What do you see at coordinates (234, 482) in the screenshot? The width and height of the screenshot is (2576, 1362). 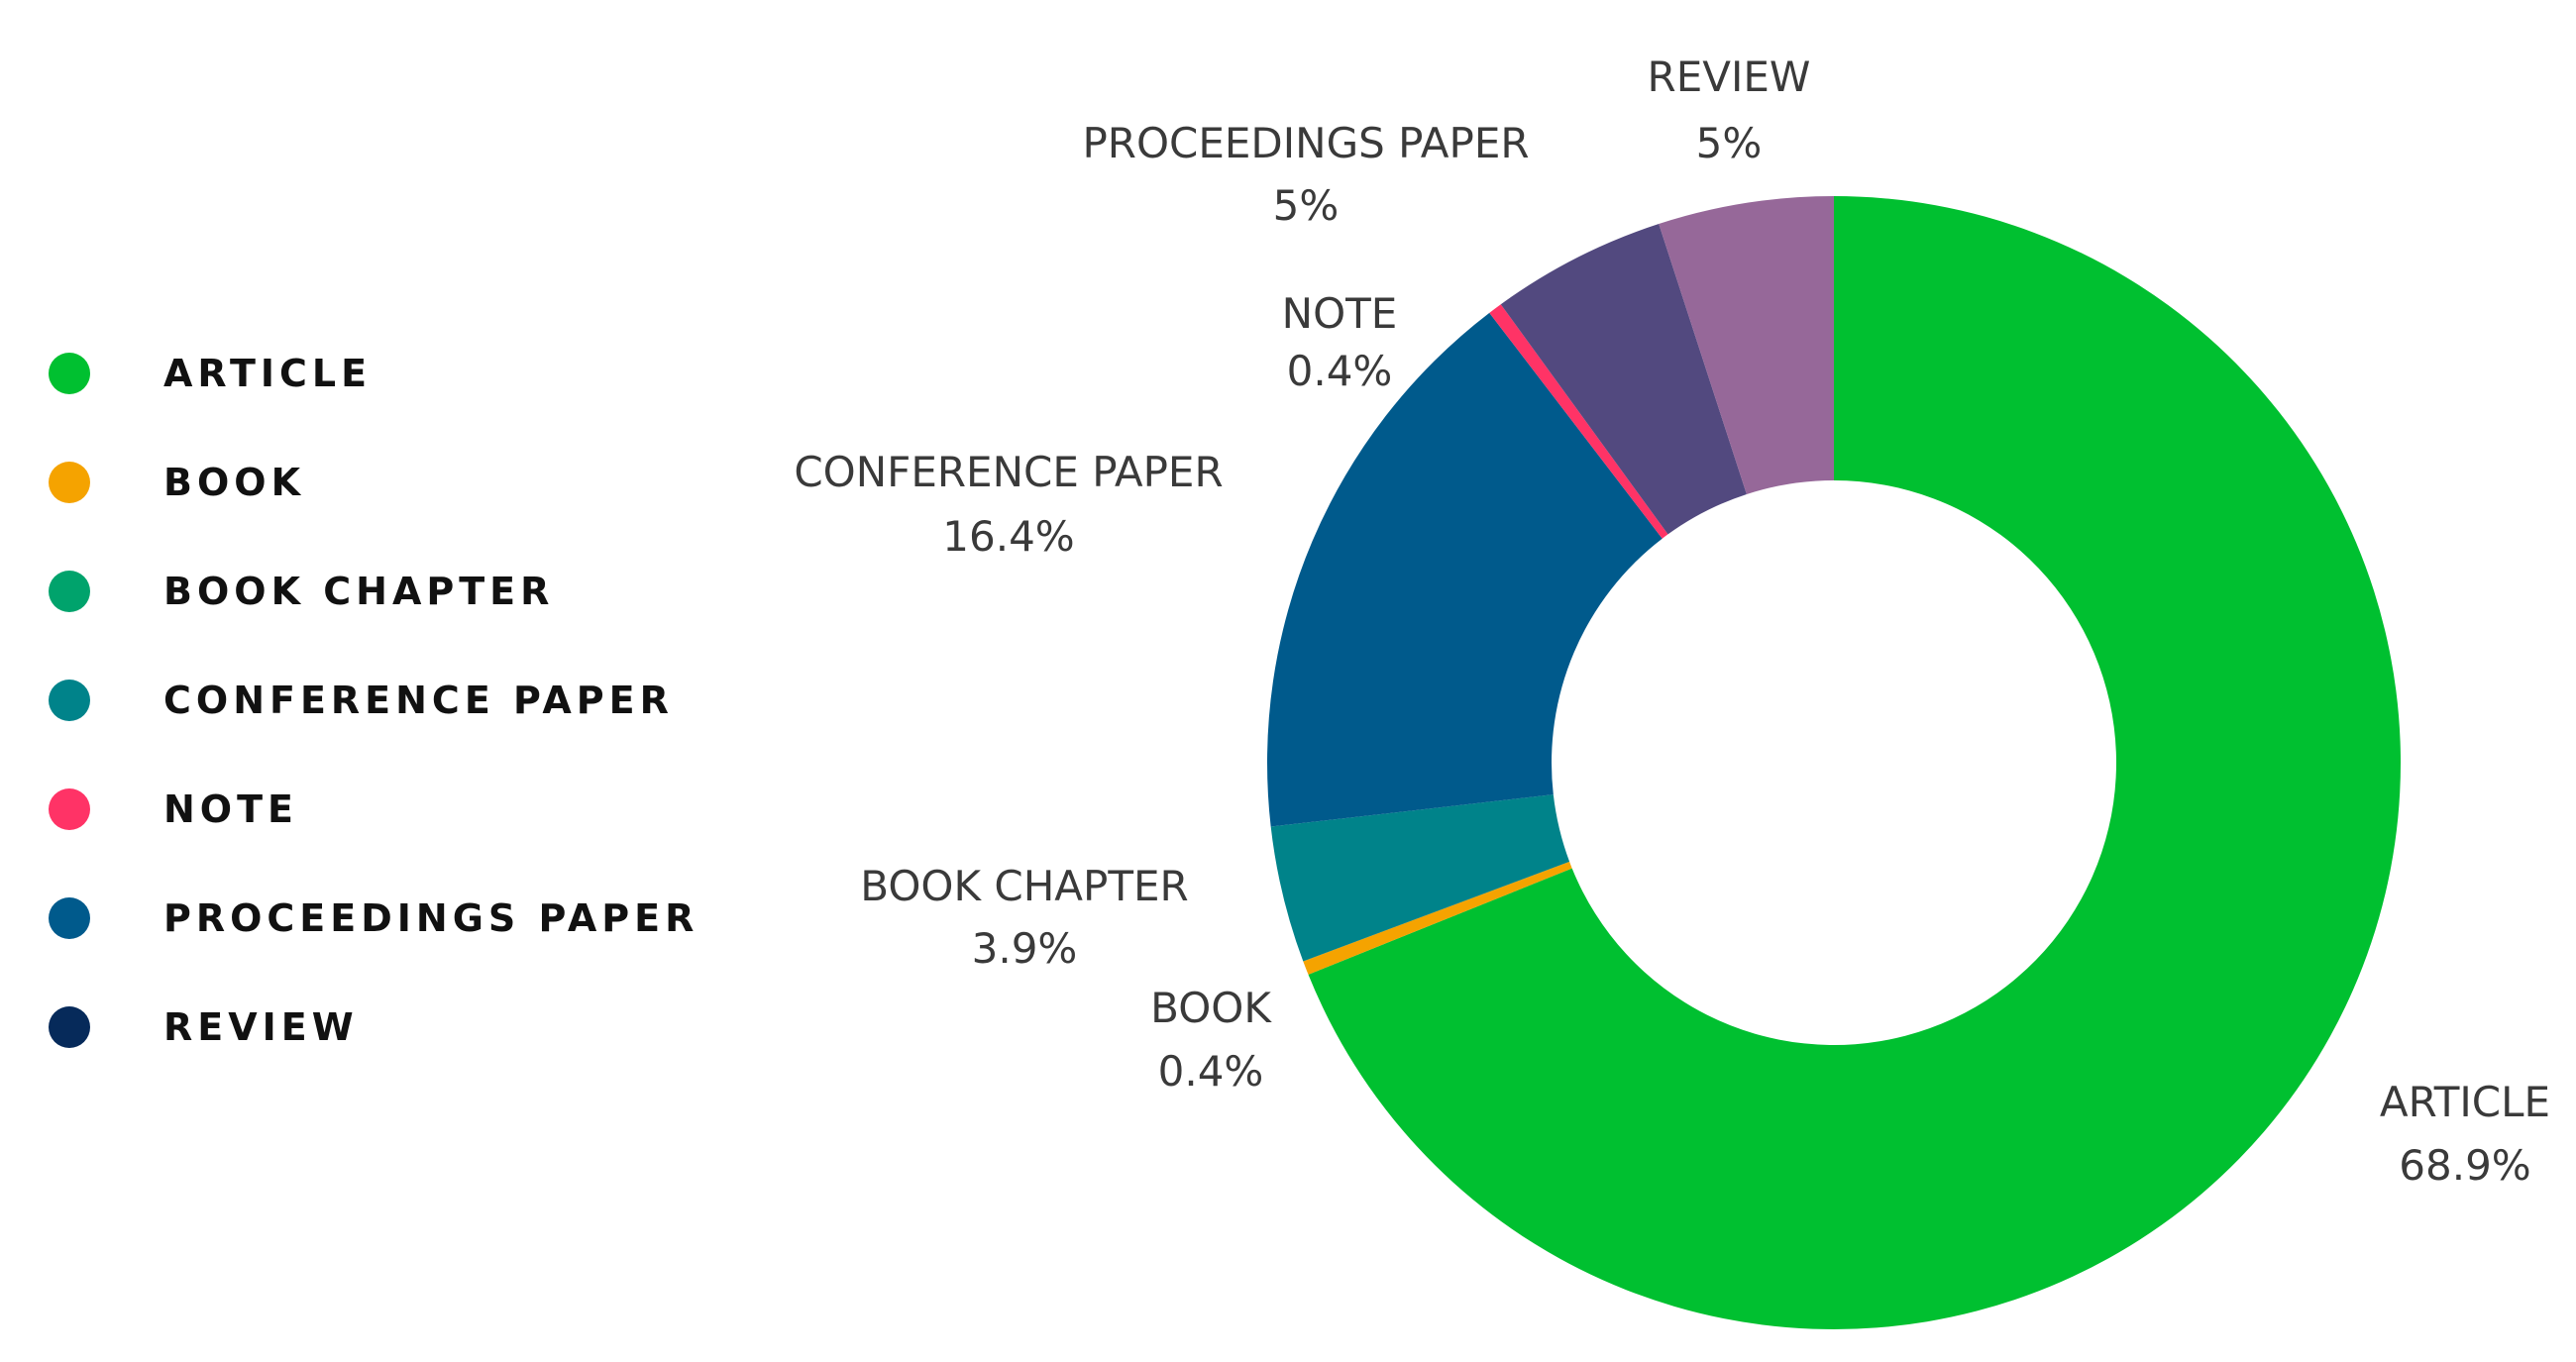 I see `legend-label-book: BOOK` at bounding box center [234, 482].